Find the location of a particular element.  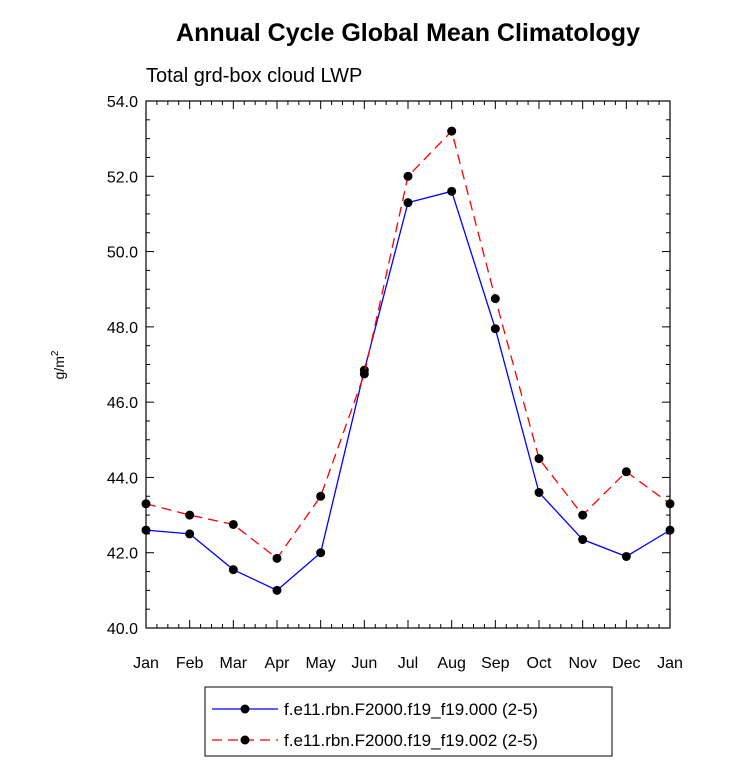

y-tick-label: 50.0 is located at coordinates (122, 253).